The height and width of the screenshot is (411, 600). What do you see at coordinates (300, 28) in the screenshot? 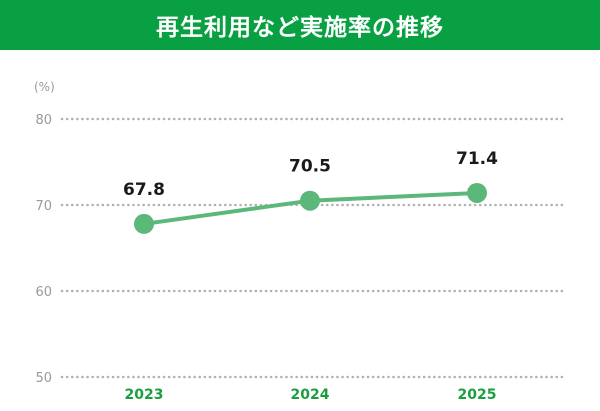
I see `chart-title: 再生利用など実施率の推移` at bounding box center [300, 28].